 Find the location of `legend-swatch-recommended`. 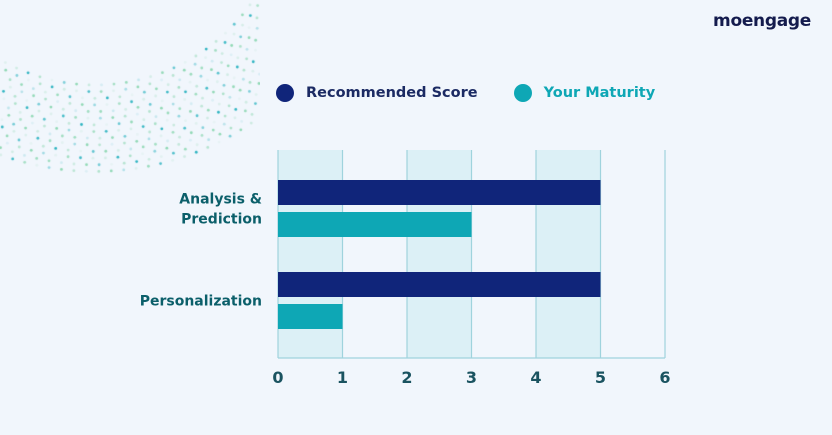

legend-swatch-recommended is located at coordinates (285, 93).